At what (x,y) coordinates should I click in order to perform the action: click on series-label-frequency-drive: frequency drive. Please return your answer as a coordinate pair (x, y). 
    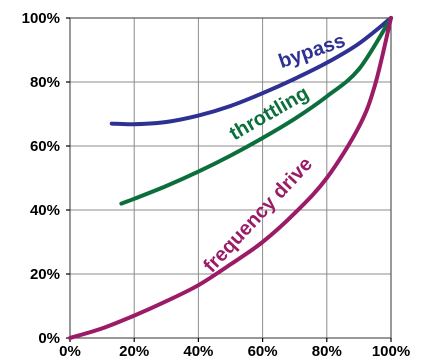
    Looking at the image, I should click on (258, 215).